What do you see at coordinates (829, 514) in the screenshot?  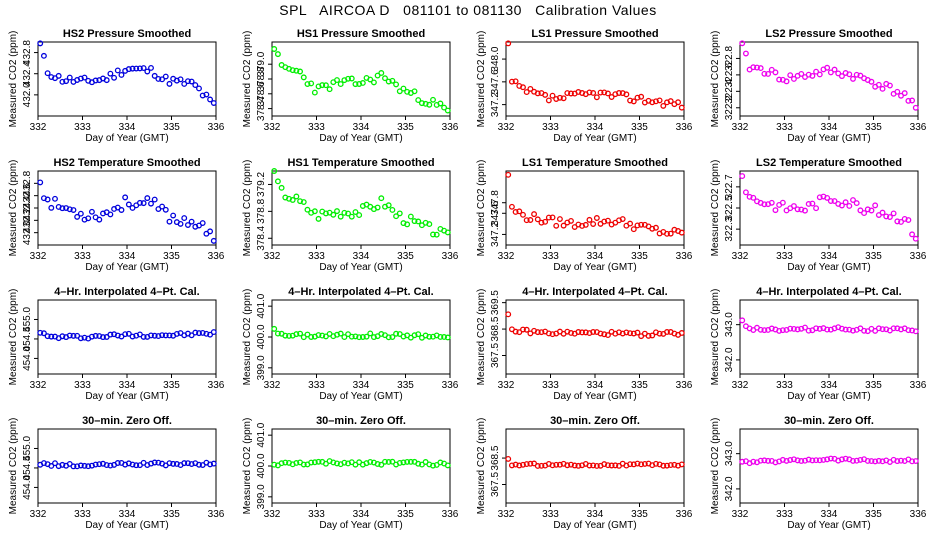 I see `x-tick-label: 334` at bounding box center [829, 514].